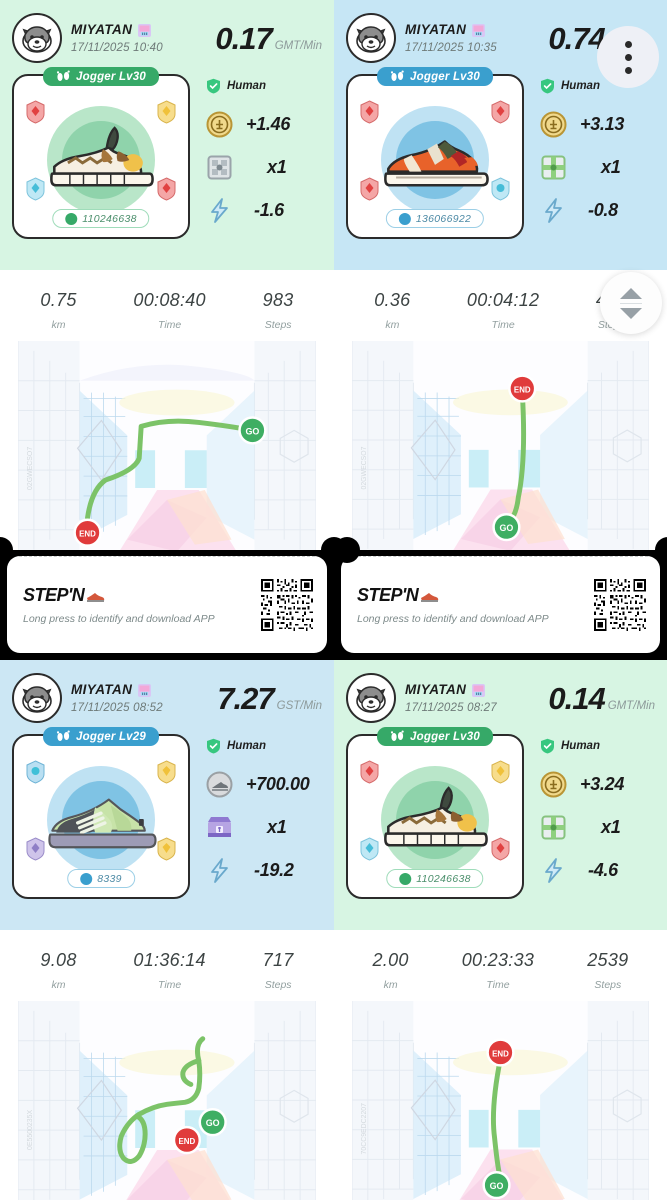 The width and height of the screenshot is (667, 1200). Describe the element at coordinates (102, 823) in the screenshot. I see `sneaker-image` at that location.